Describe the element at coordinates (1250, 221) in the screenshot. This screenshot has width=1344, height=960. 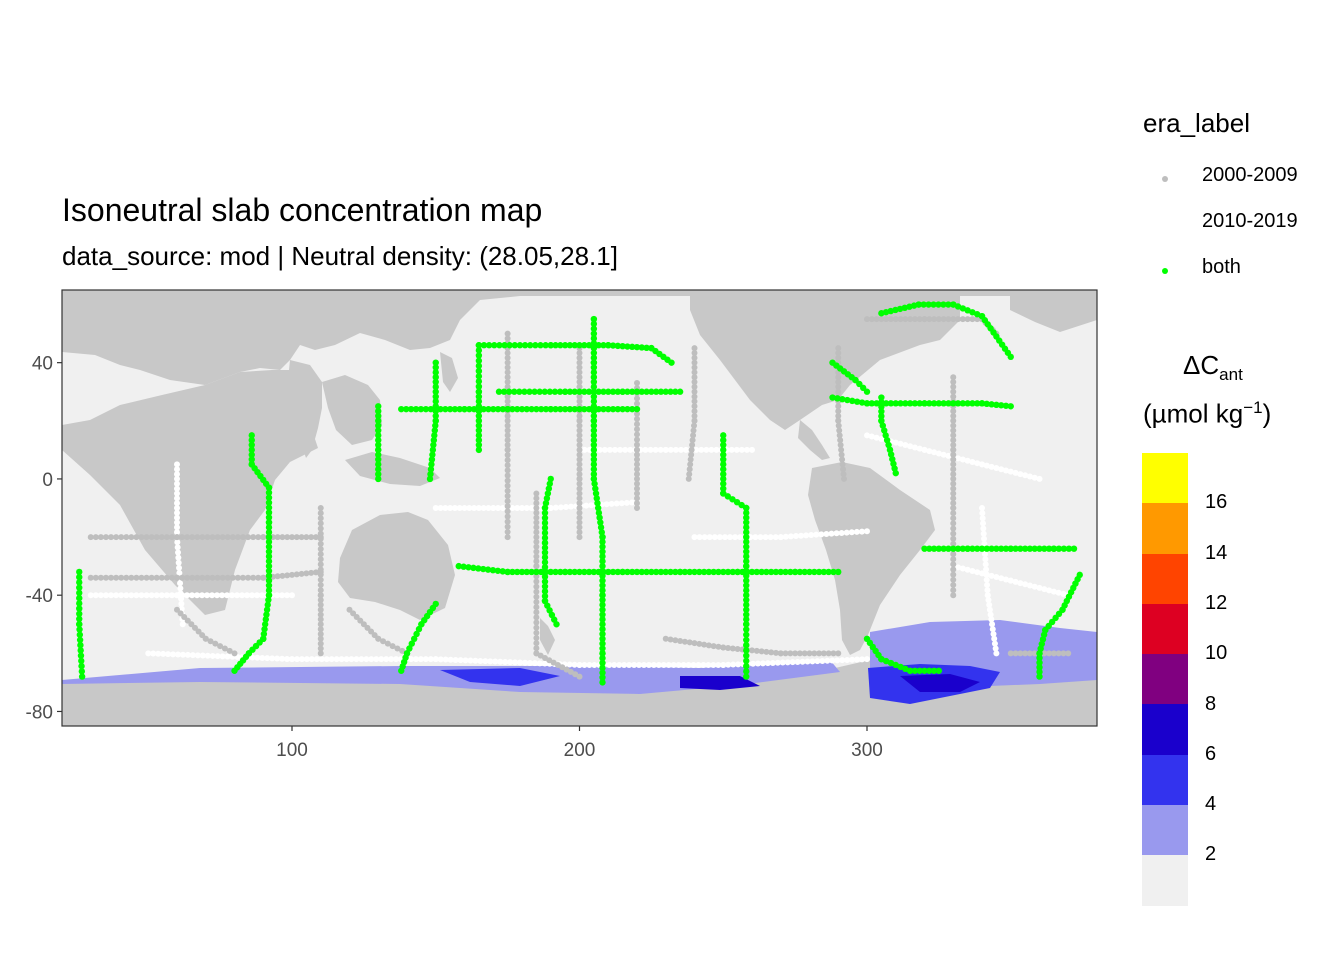
I see `legend-label-2010-2019: 2010-2019` at that location.